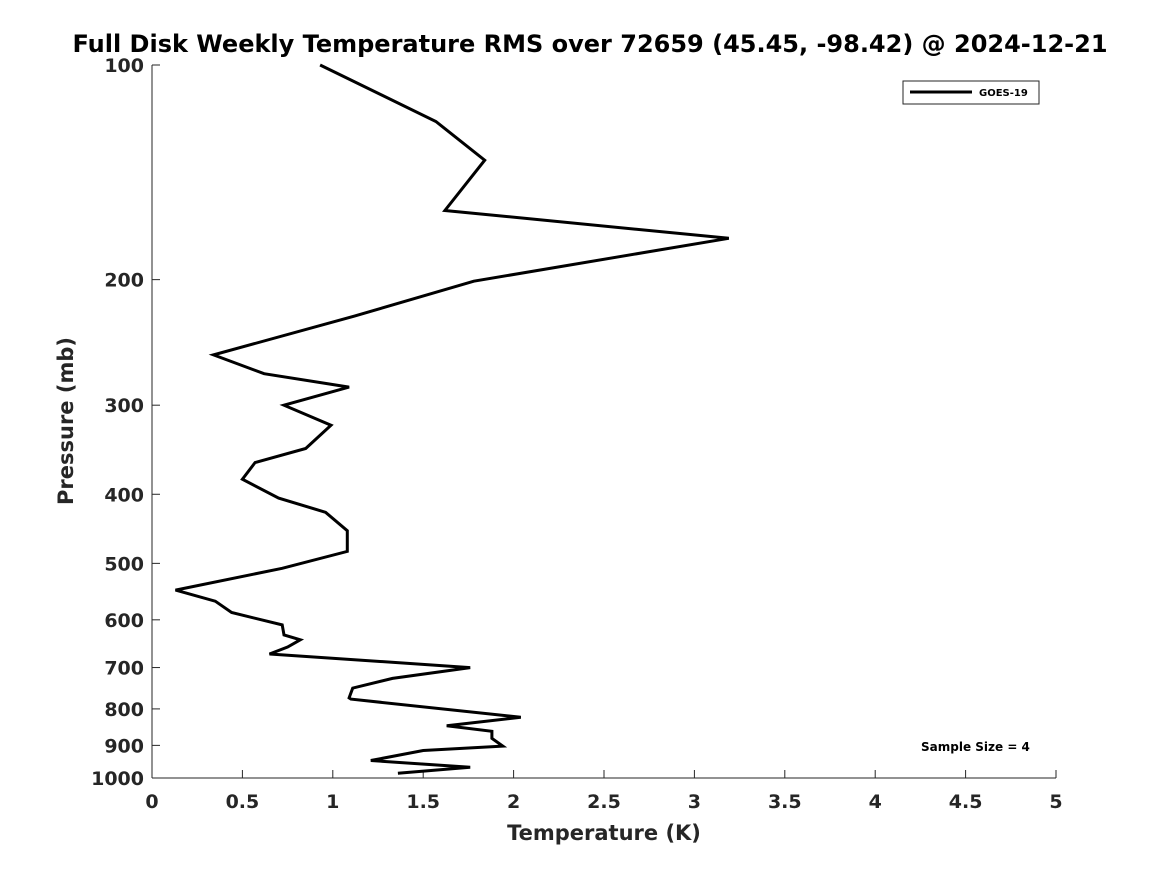 The image size is (1167, 875). Describe the element at coordinates (66, 421) in the screenshot. I see `y-axis-label: Pressure (mb)` at that location.